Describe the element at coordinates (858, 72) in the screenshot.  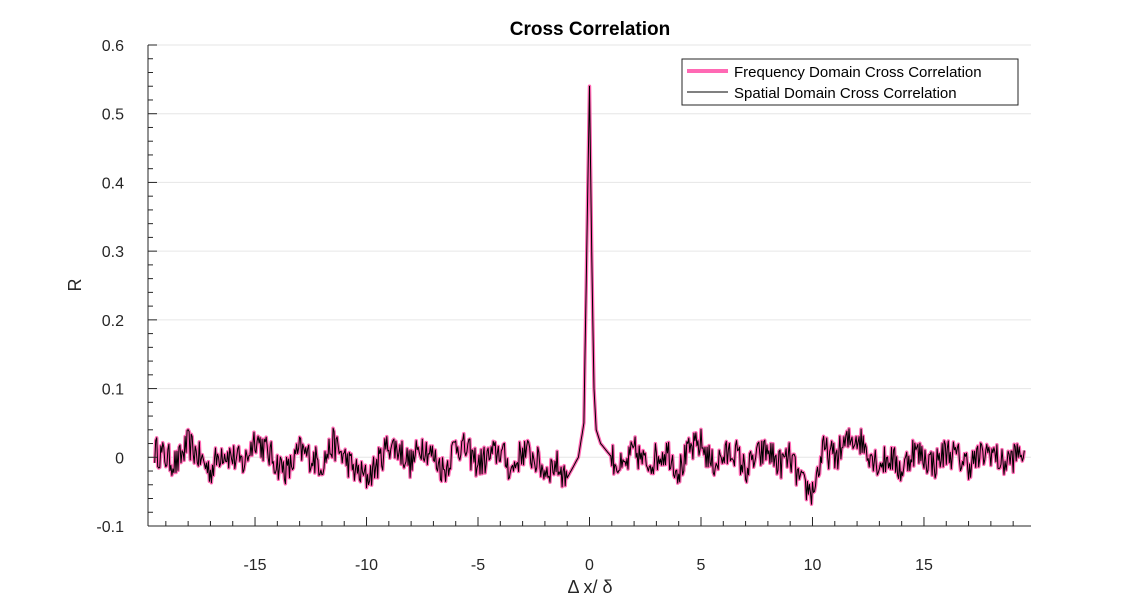
I see `legend-label-frequency-domain: Frequency Domain Cross Correlation` at that location.